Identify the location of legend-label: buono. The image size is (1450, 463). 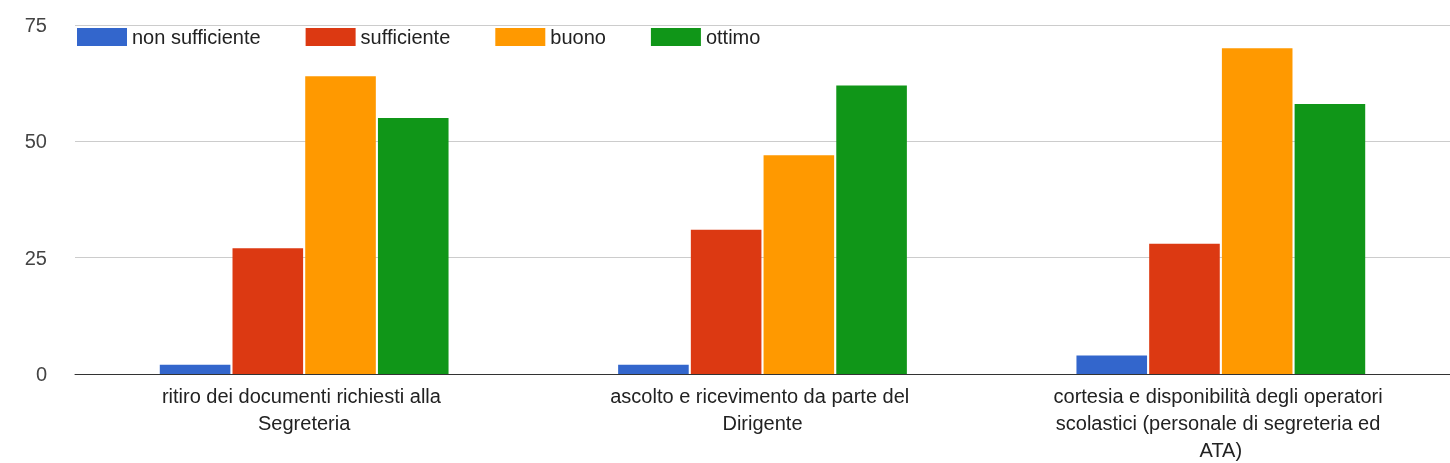
(578, 37).